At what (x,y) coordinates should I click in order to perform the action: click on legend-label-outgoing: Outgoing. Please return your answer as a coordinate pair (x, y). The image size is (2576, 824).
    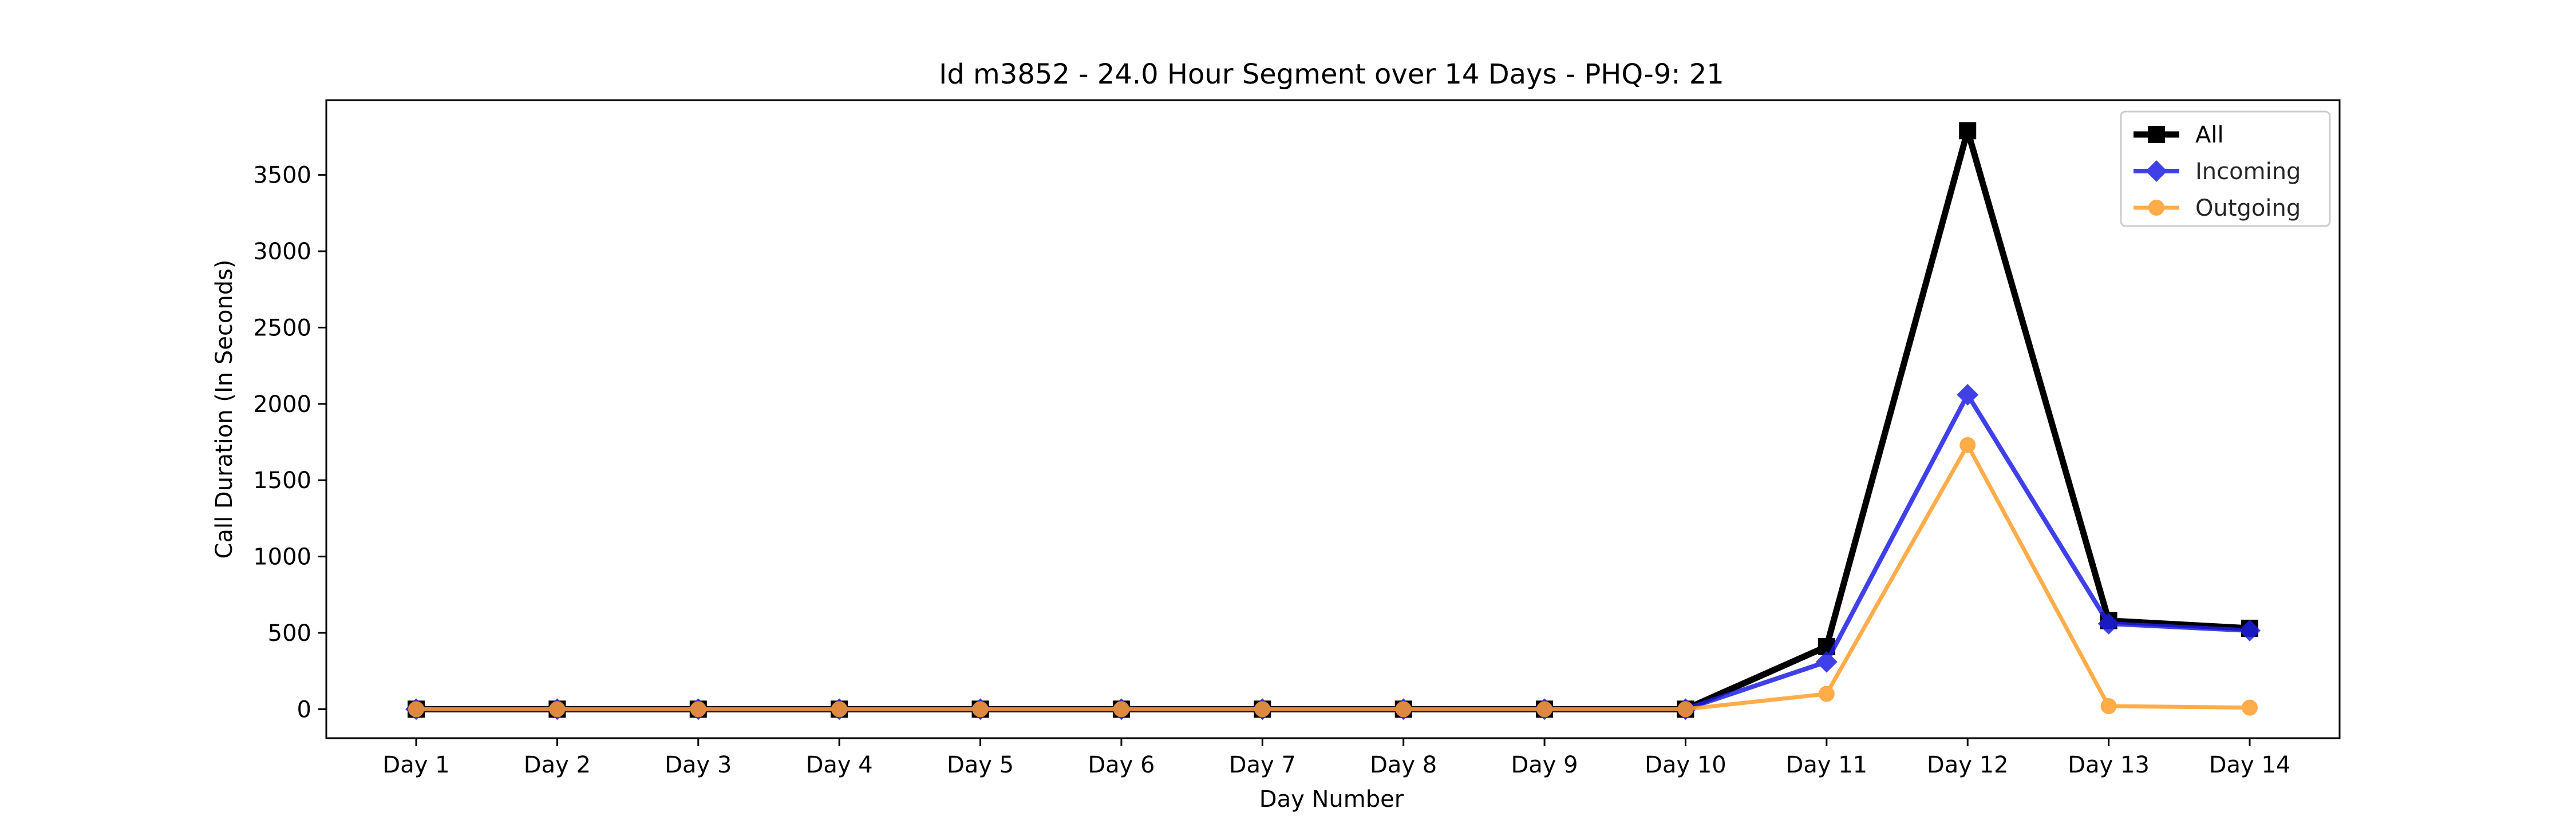
    Looking at the image, I should click on (2248, 208).